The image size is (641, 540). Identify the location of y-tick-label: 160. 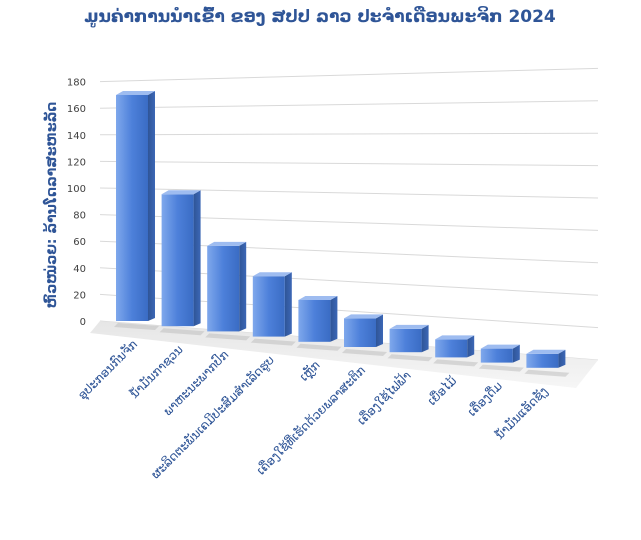
(76, 109).